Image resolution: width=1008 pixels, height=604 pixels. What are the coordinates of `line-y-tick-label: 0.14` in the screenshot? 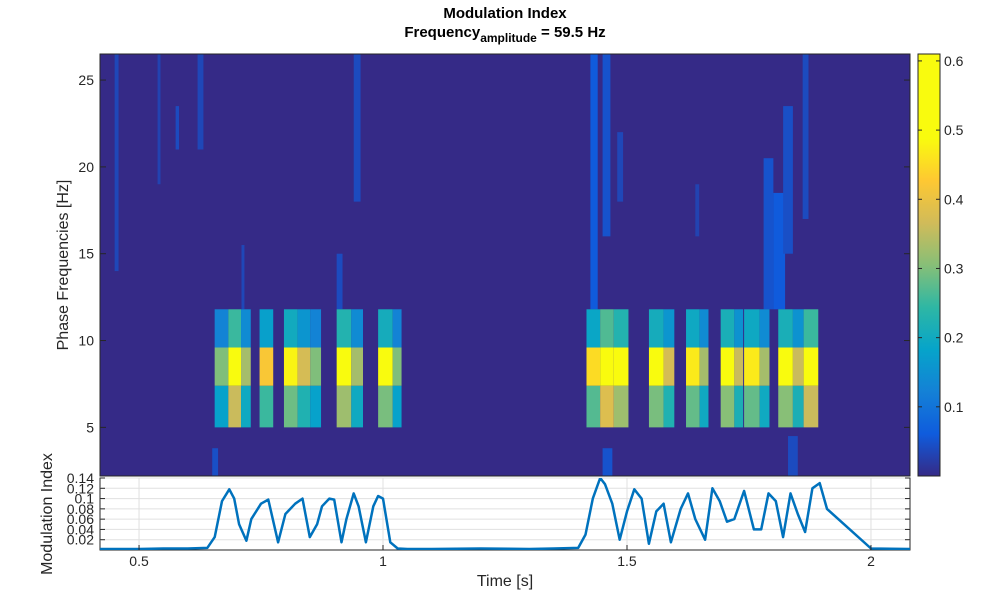 It's located at (80, 478).